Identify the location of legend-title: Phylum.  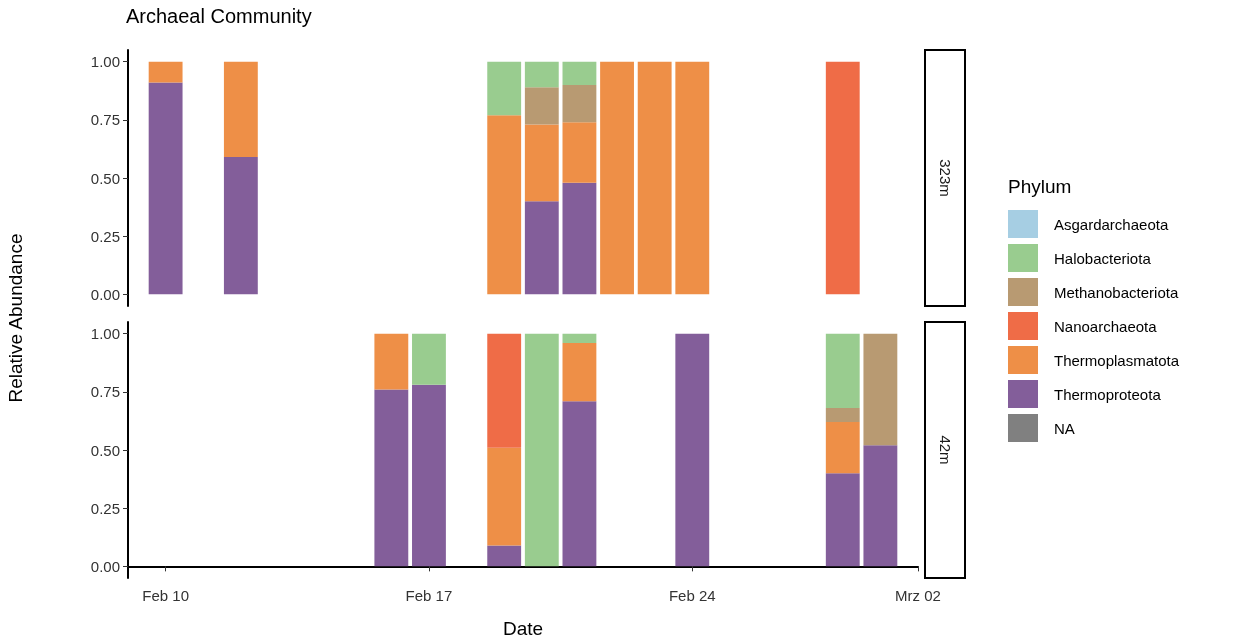
(1040, 187).